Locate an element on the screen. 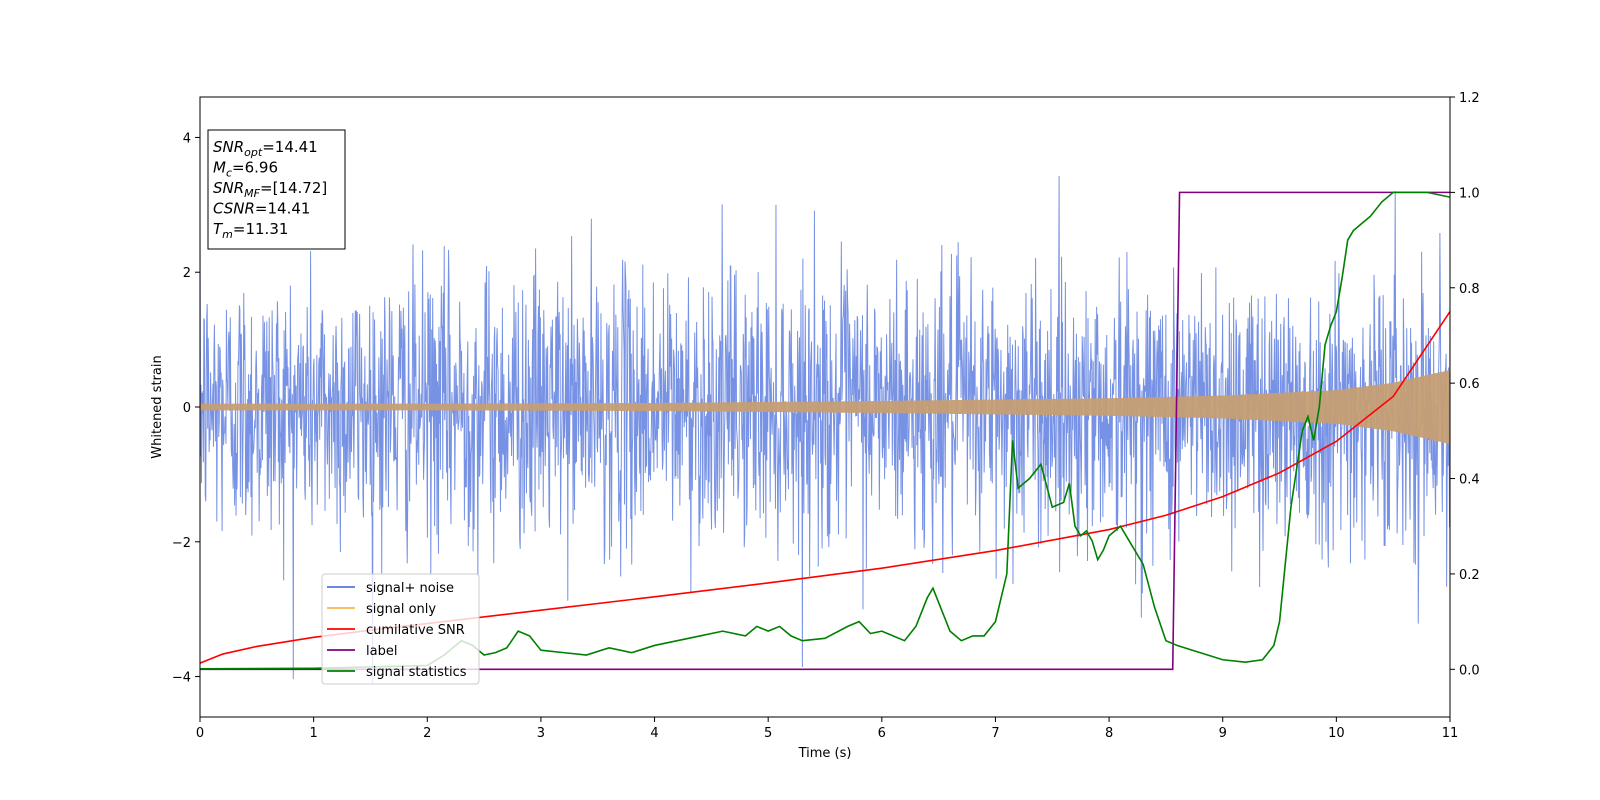  x-tick-label: 4 is located at coordinates (654, 733).